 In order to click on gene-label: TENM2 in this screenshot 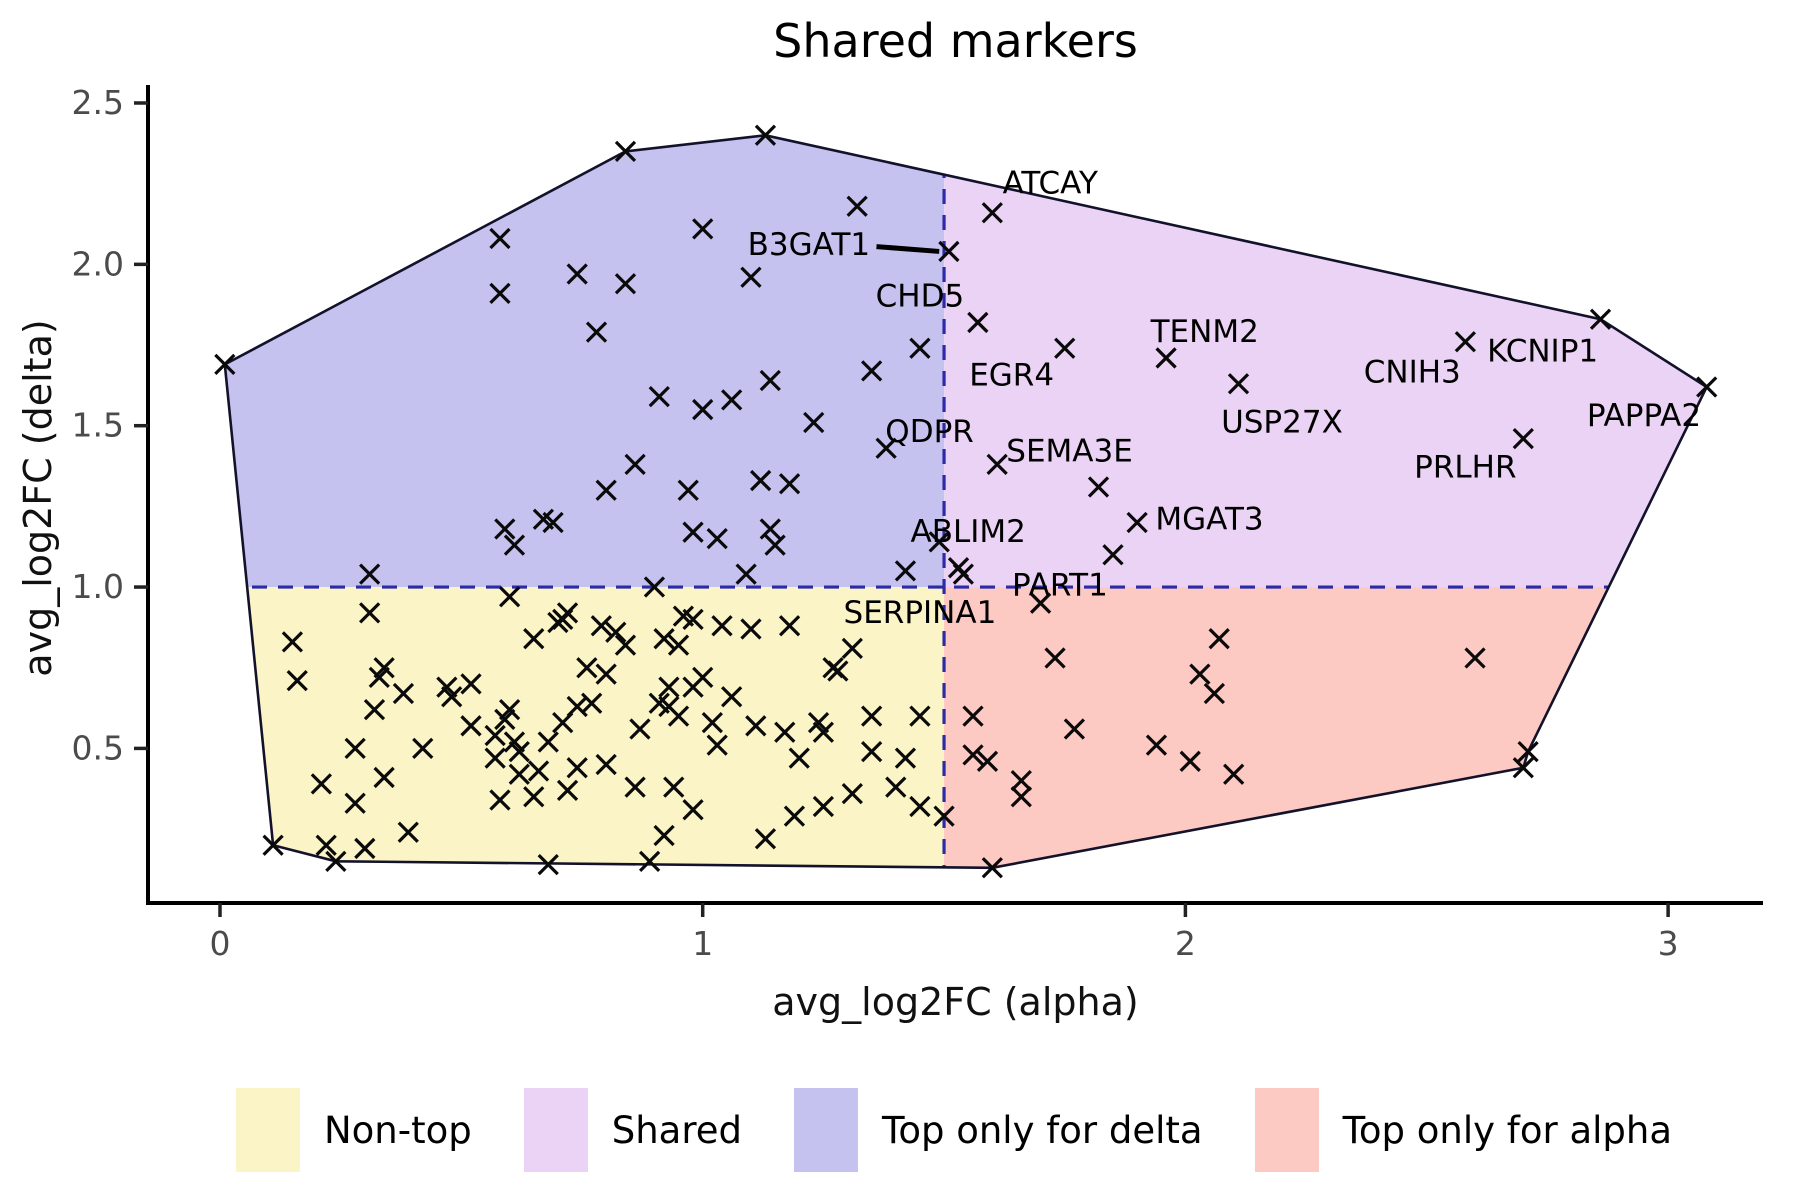, I will do `click(1204, 332)`.